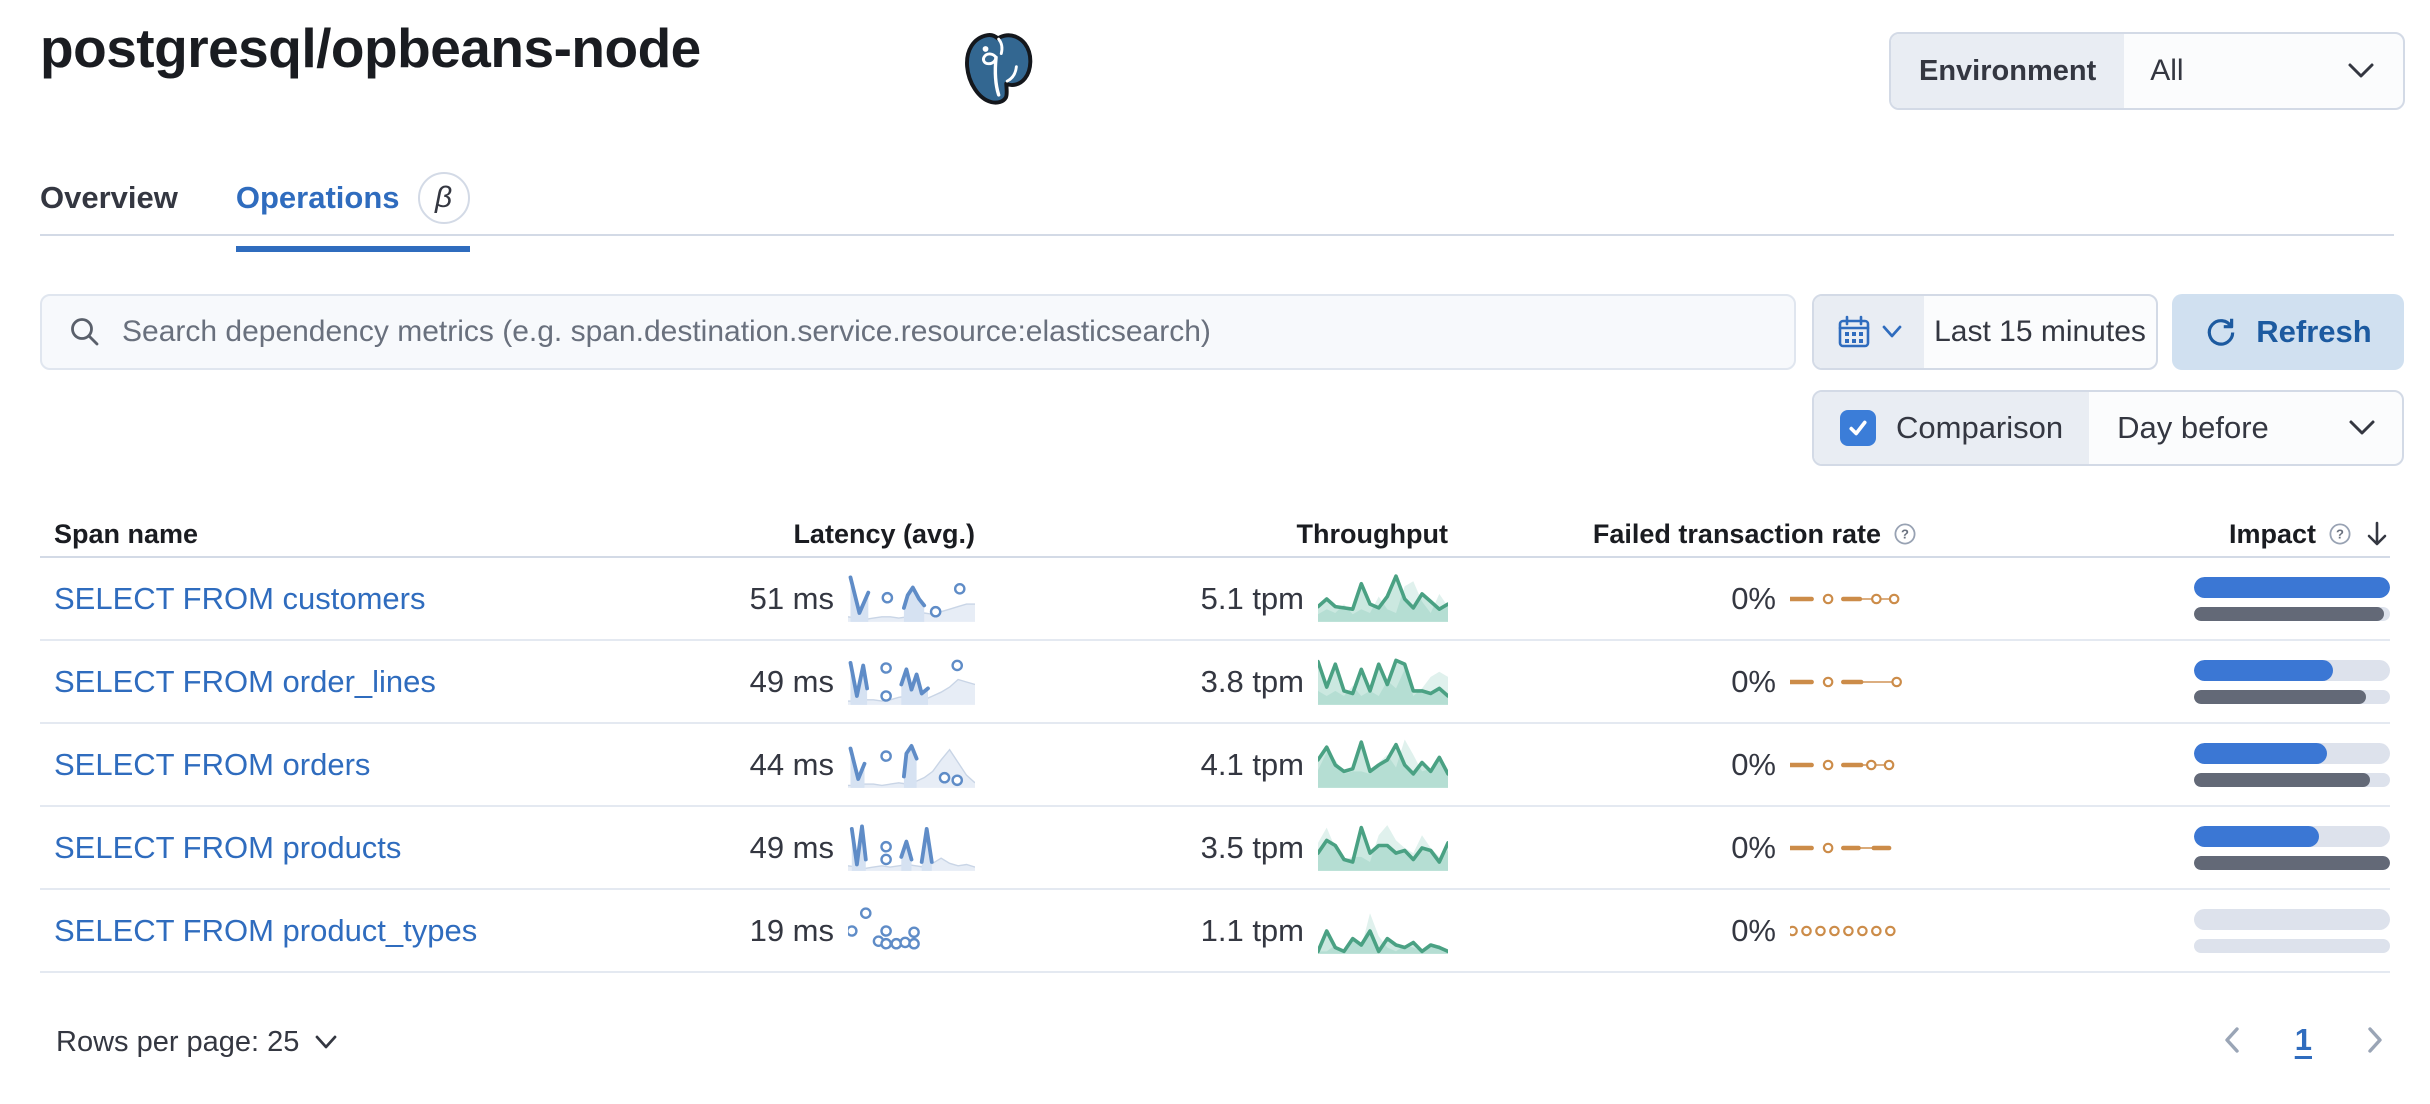 The width and height of the screenshot is (2430, 1104). I want to click on sort-desc-arrow-icon, so click(2377, 533).